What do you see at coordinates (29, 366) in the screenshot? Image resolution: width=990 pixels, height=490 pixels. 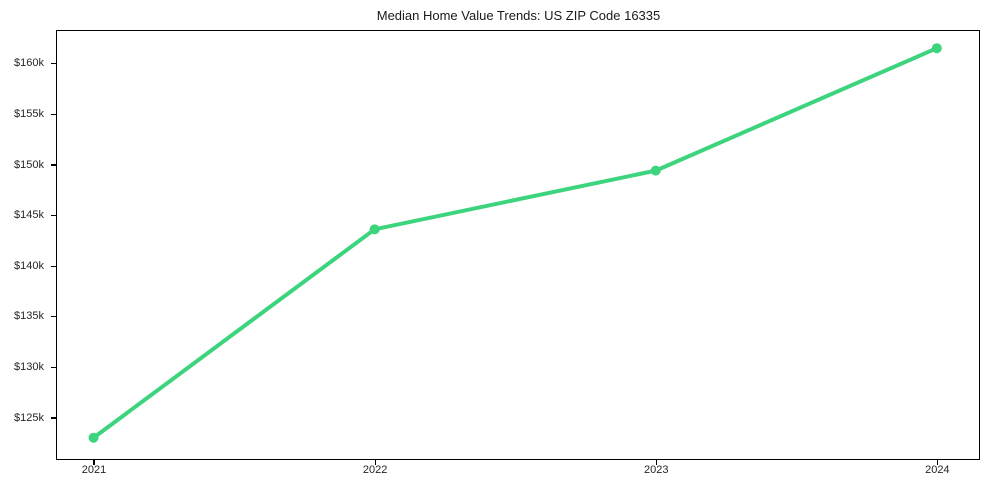 I see `y-tick-label: $130k` at bounding box center [29, 366].